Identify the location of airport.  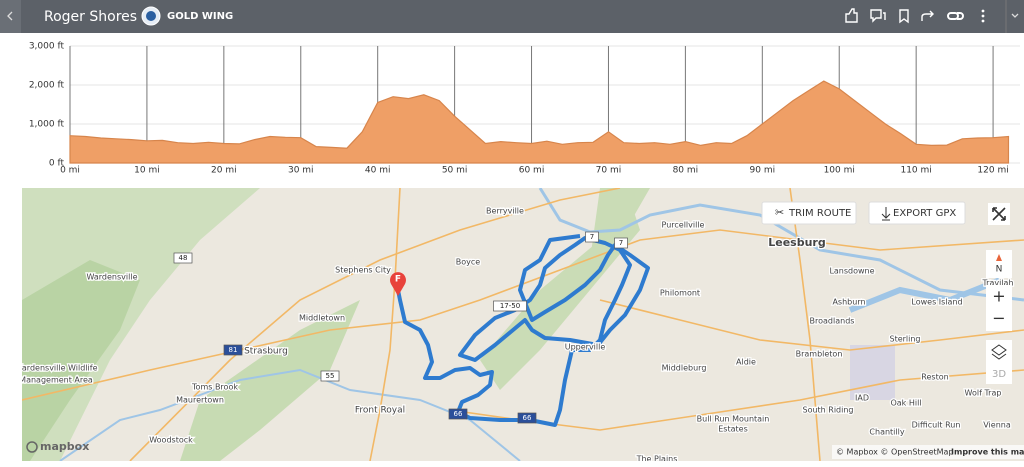
(872, 372).